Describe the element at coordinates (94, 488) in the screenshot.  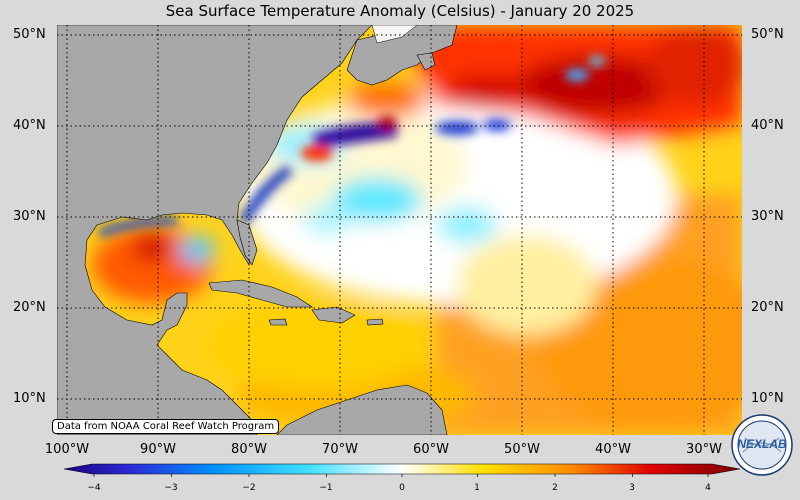
I see `colorbar-tick: −4` at that location.